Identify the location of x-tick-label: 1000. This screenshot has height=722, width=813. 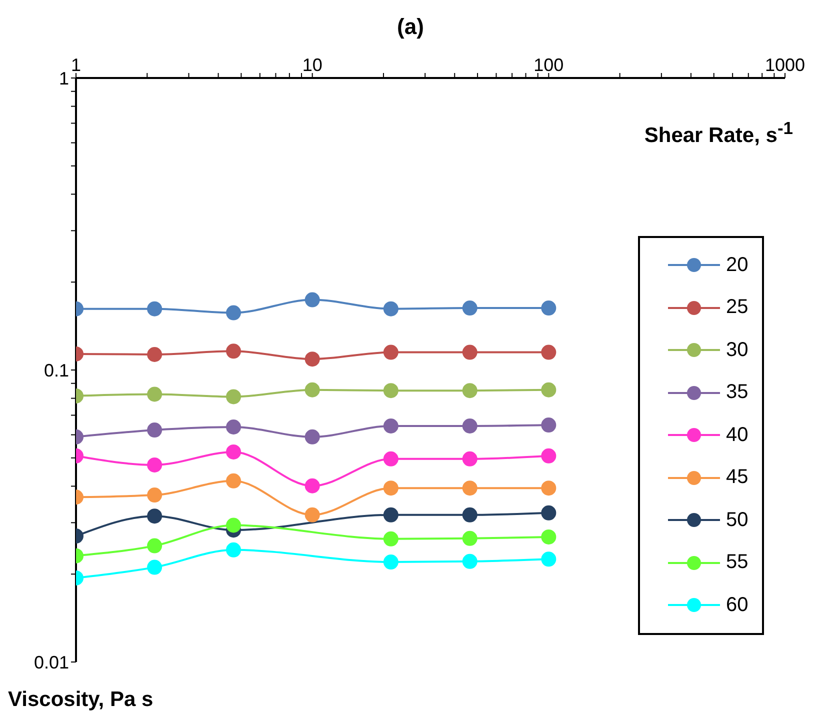
(785, 65).